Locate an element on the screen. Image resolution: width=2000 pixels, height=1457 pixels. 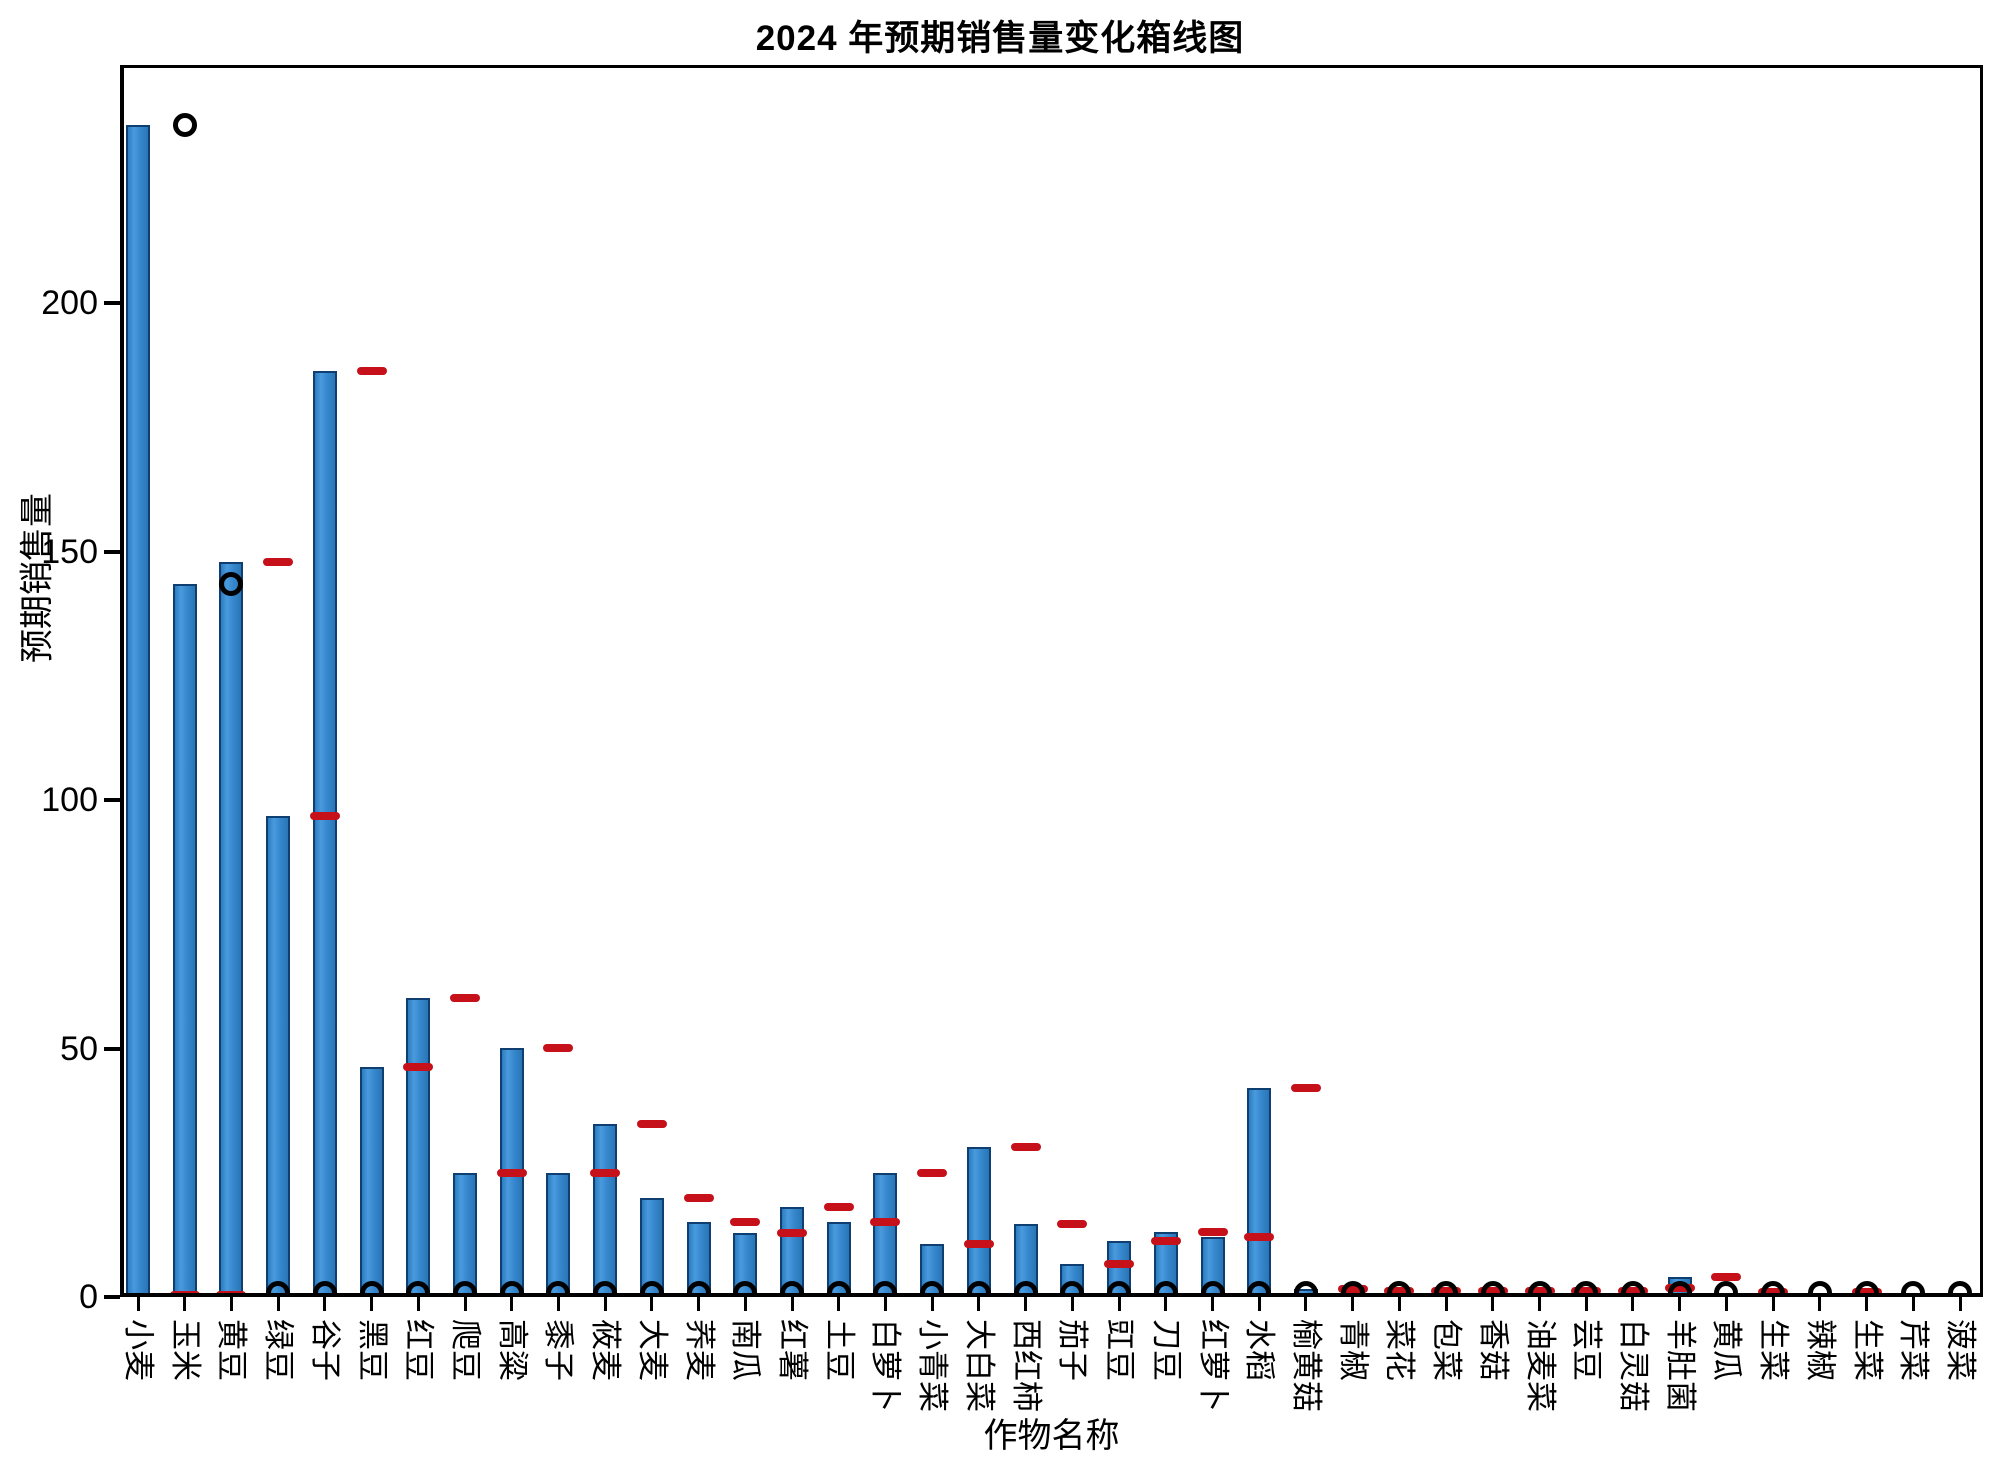
outlier-circle-榆黄菇 is located at coordinates (1305, 1288).